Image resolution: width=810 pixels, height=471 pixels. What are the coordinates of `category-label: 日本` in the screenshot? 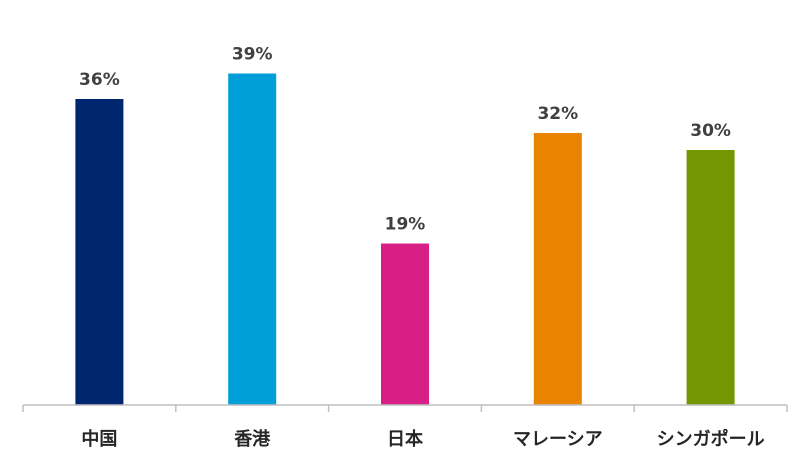 It's located at (405, 439).